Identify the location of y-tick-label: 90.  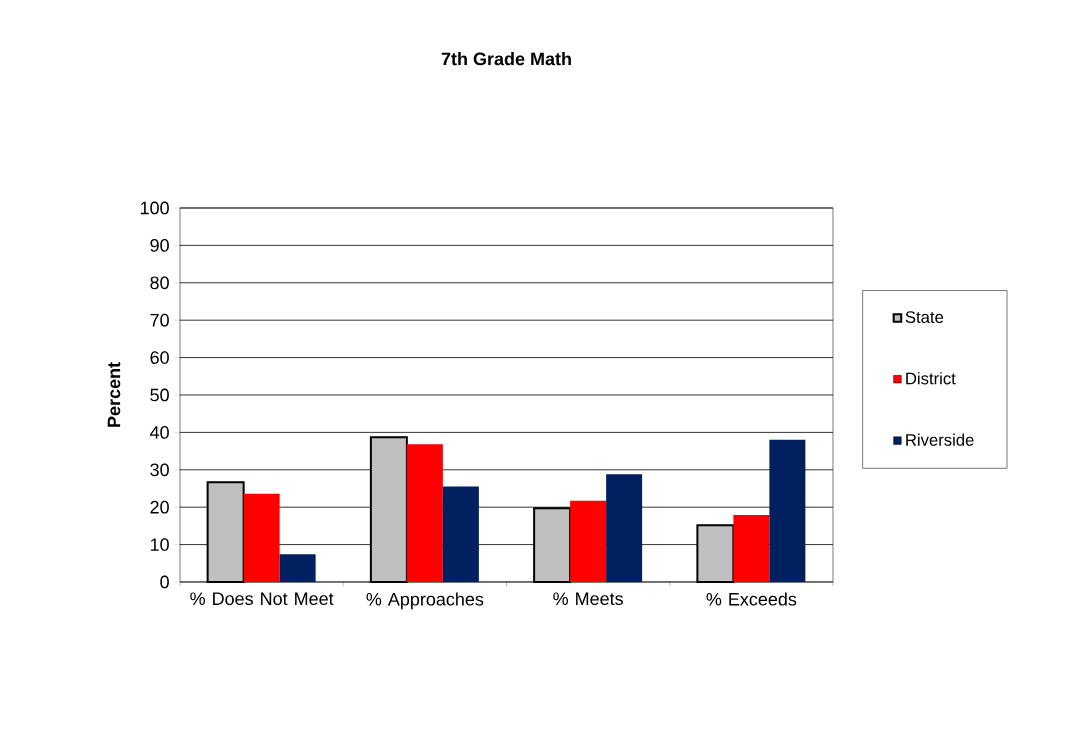
(159, 245).